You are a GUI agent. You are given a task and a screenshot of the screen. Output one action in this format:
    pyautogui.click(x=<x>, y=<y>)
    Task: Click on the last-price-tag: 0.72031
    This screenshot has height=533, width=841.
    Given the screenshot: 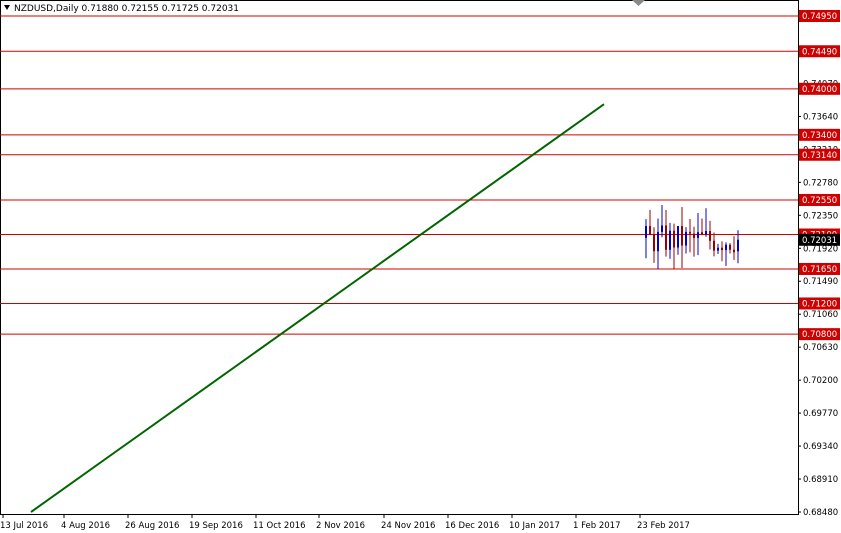 What is the action you would take?
    pyautogui.click(x=819, y=239)
    